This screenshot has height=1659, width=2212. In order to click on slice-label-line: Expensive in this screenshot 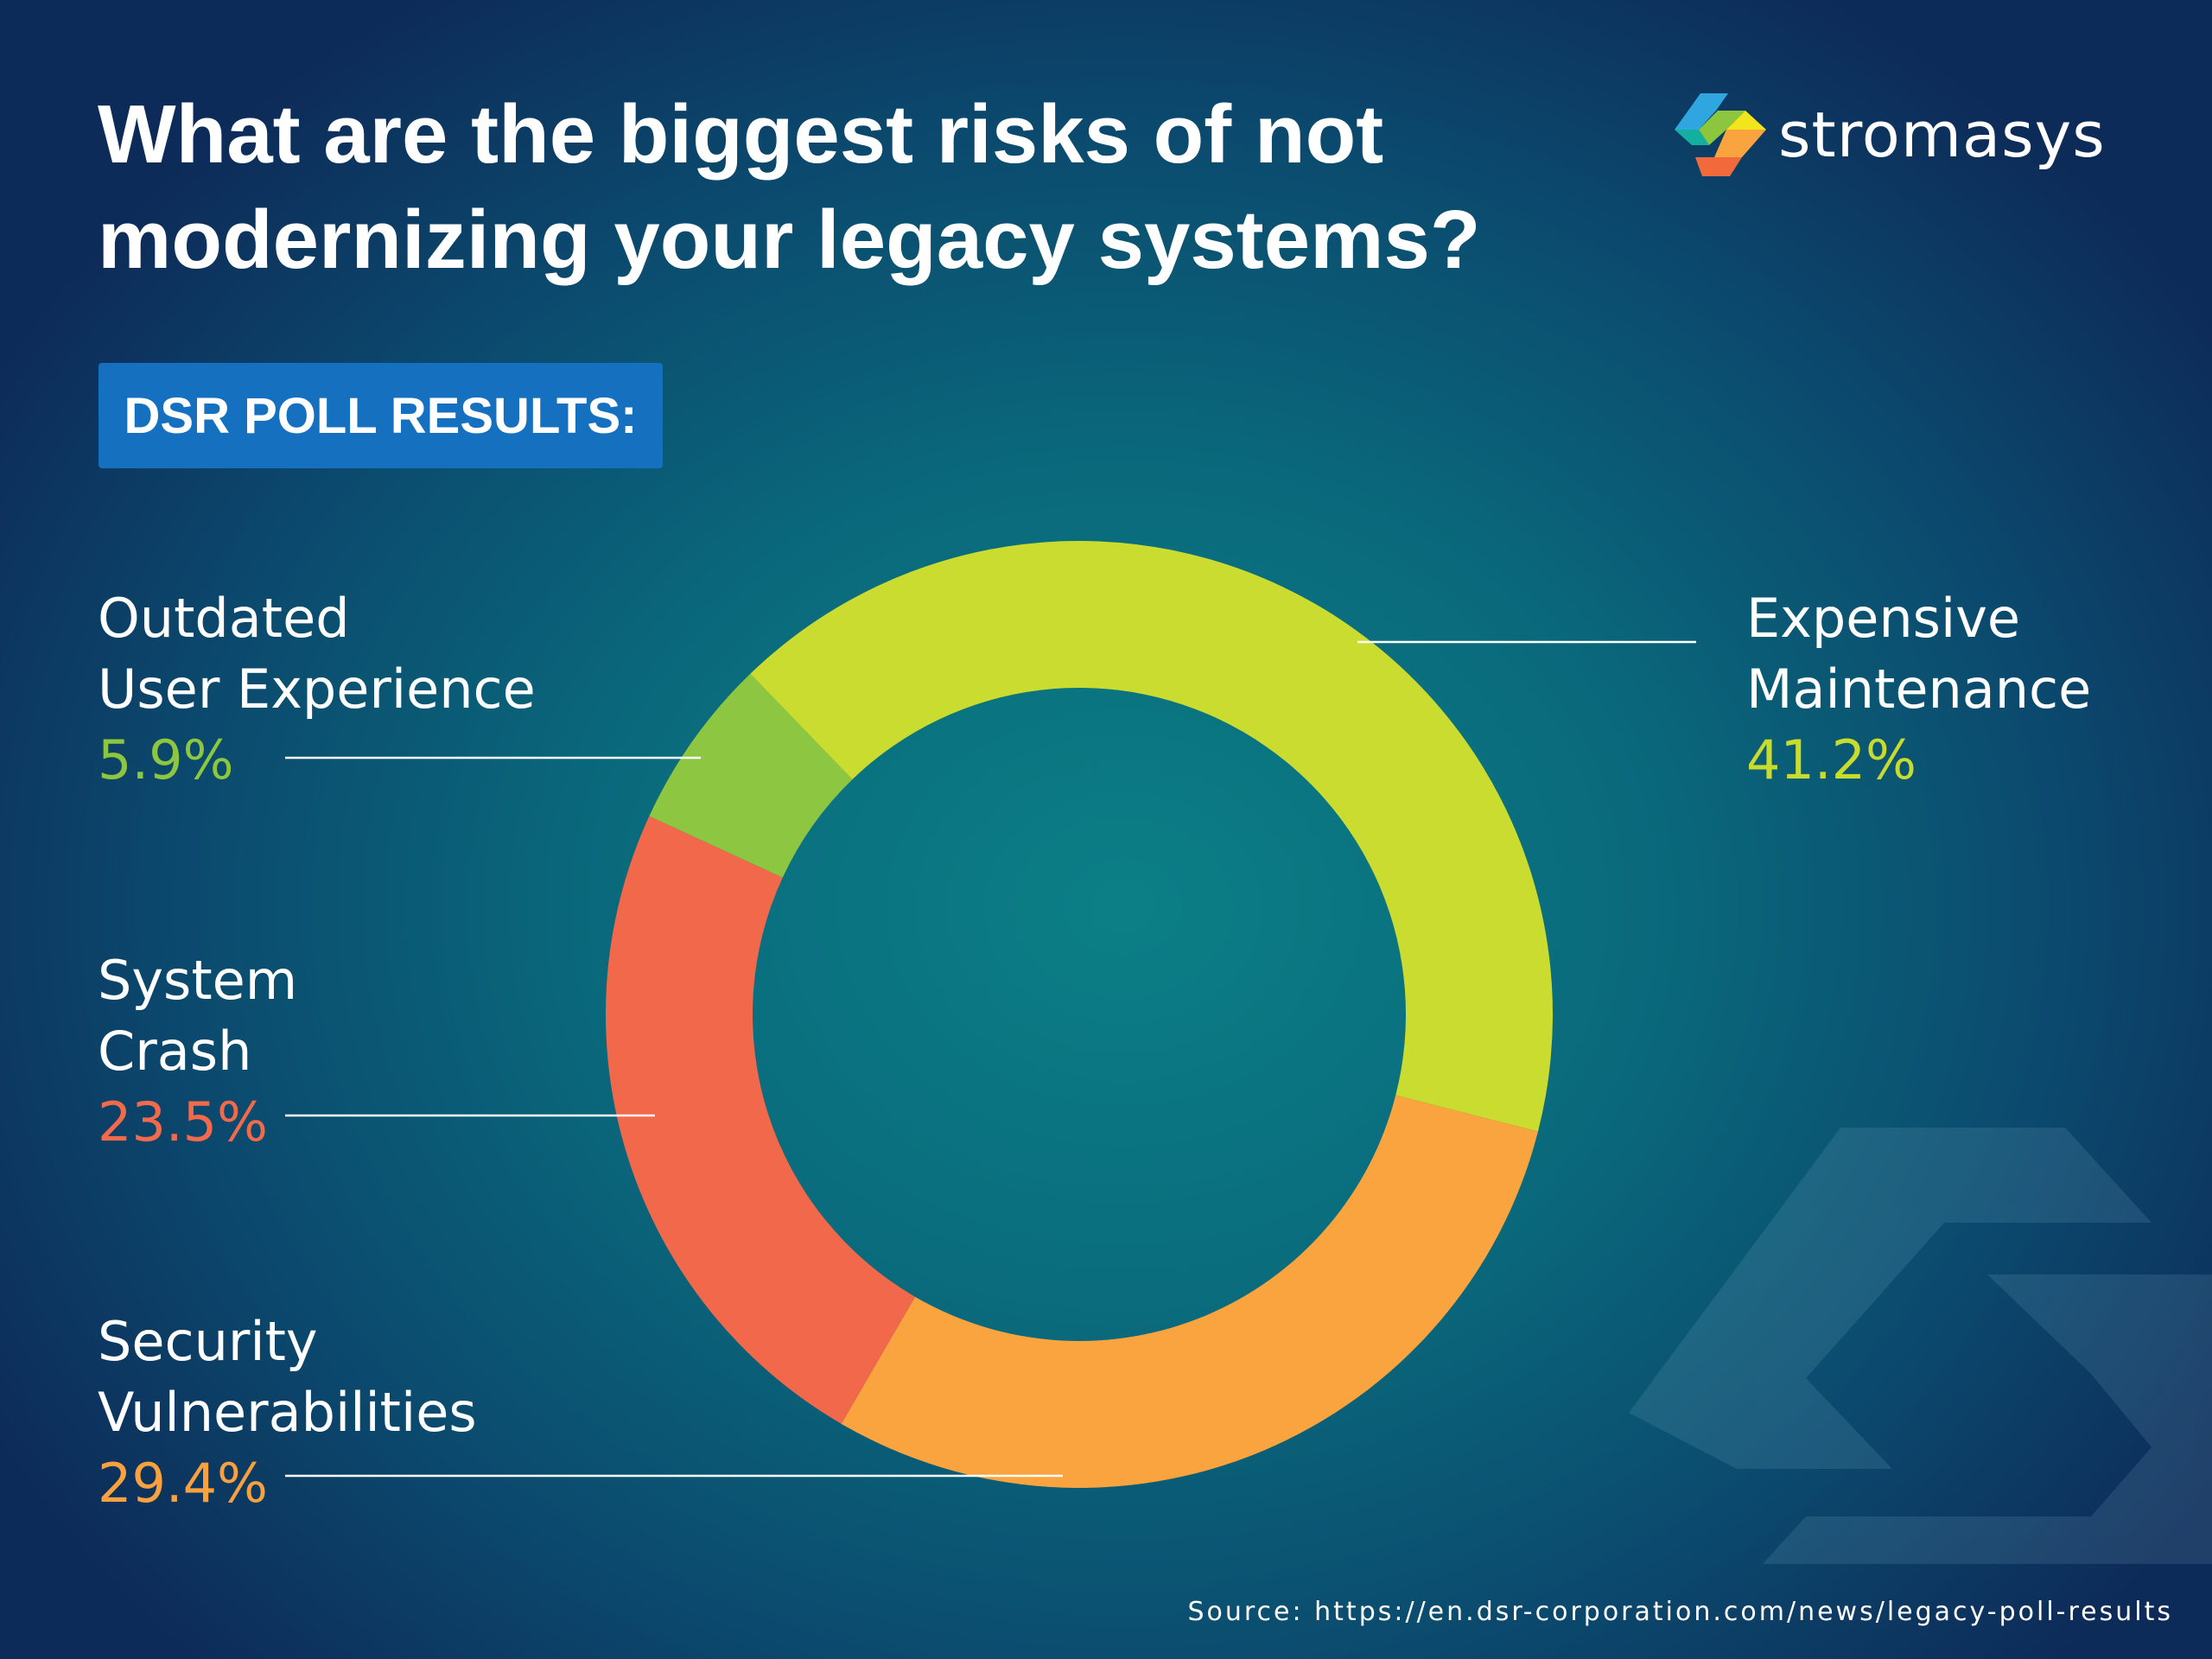, I will do `click(1883, 618)`.